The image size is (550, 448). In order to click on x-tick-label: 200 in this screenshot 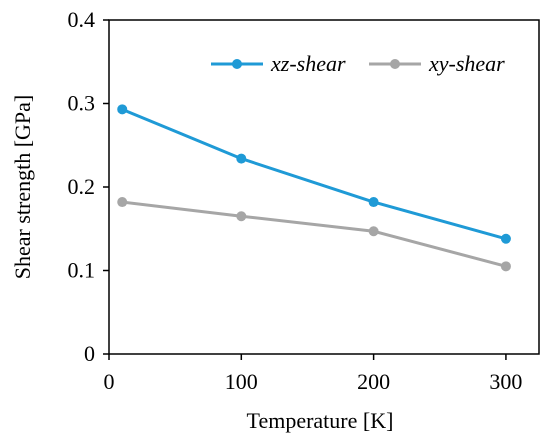, I will do `click(373, 381)`.